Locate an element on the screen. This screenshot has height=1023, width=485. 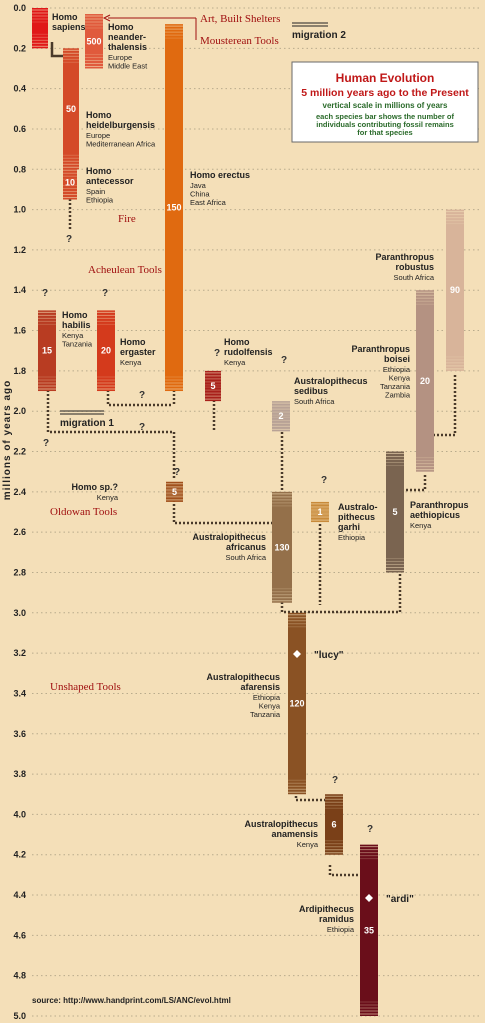
y-tick-label: 3.0 is located at coordinates (19, 613).